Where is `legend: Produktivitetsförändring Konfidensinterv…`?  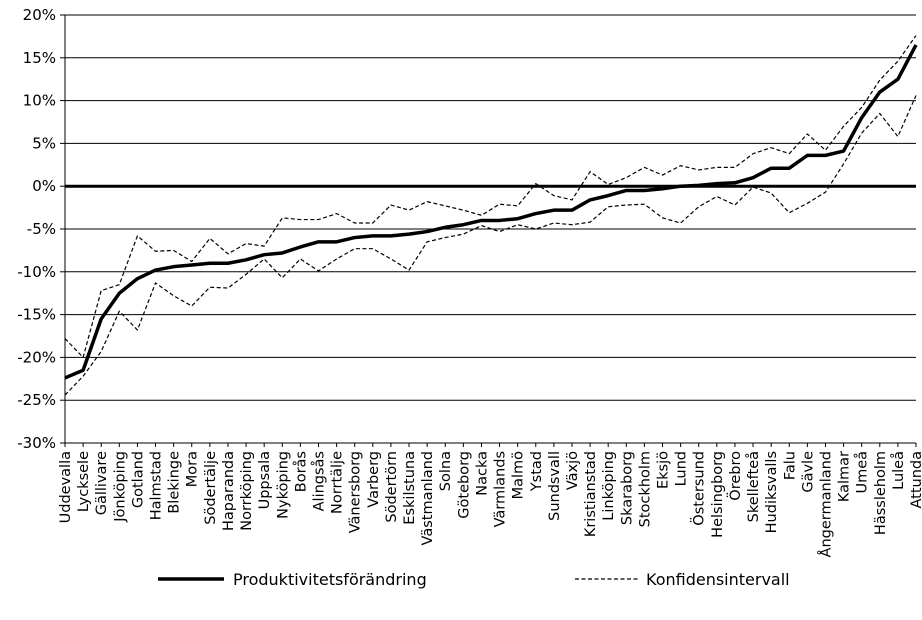 legend: Produktivitetsförändring Konfidensinterv… is located at coordinates (474, 579).